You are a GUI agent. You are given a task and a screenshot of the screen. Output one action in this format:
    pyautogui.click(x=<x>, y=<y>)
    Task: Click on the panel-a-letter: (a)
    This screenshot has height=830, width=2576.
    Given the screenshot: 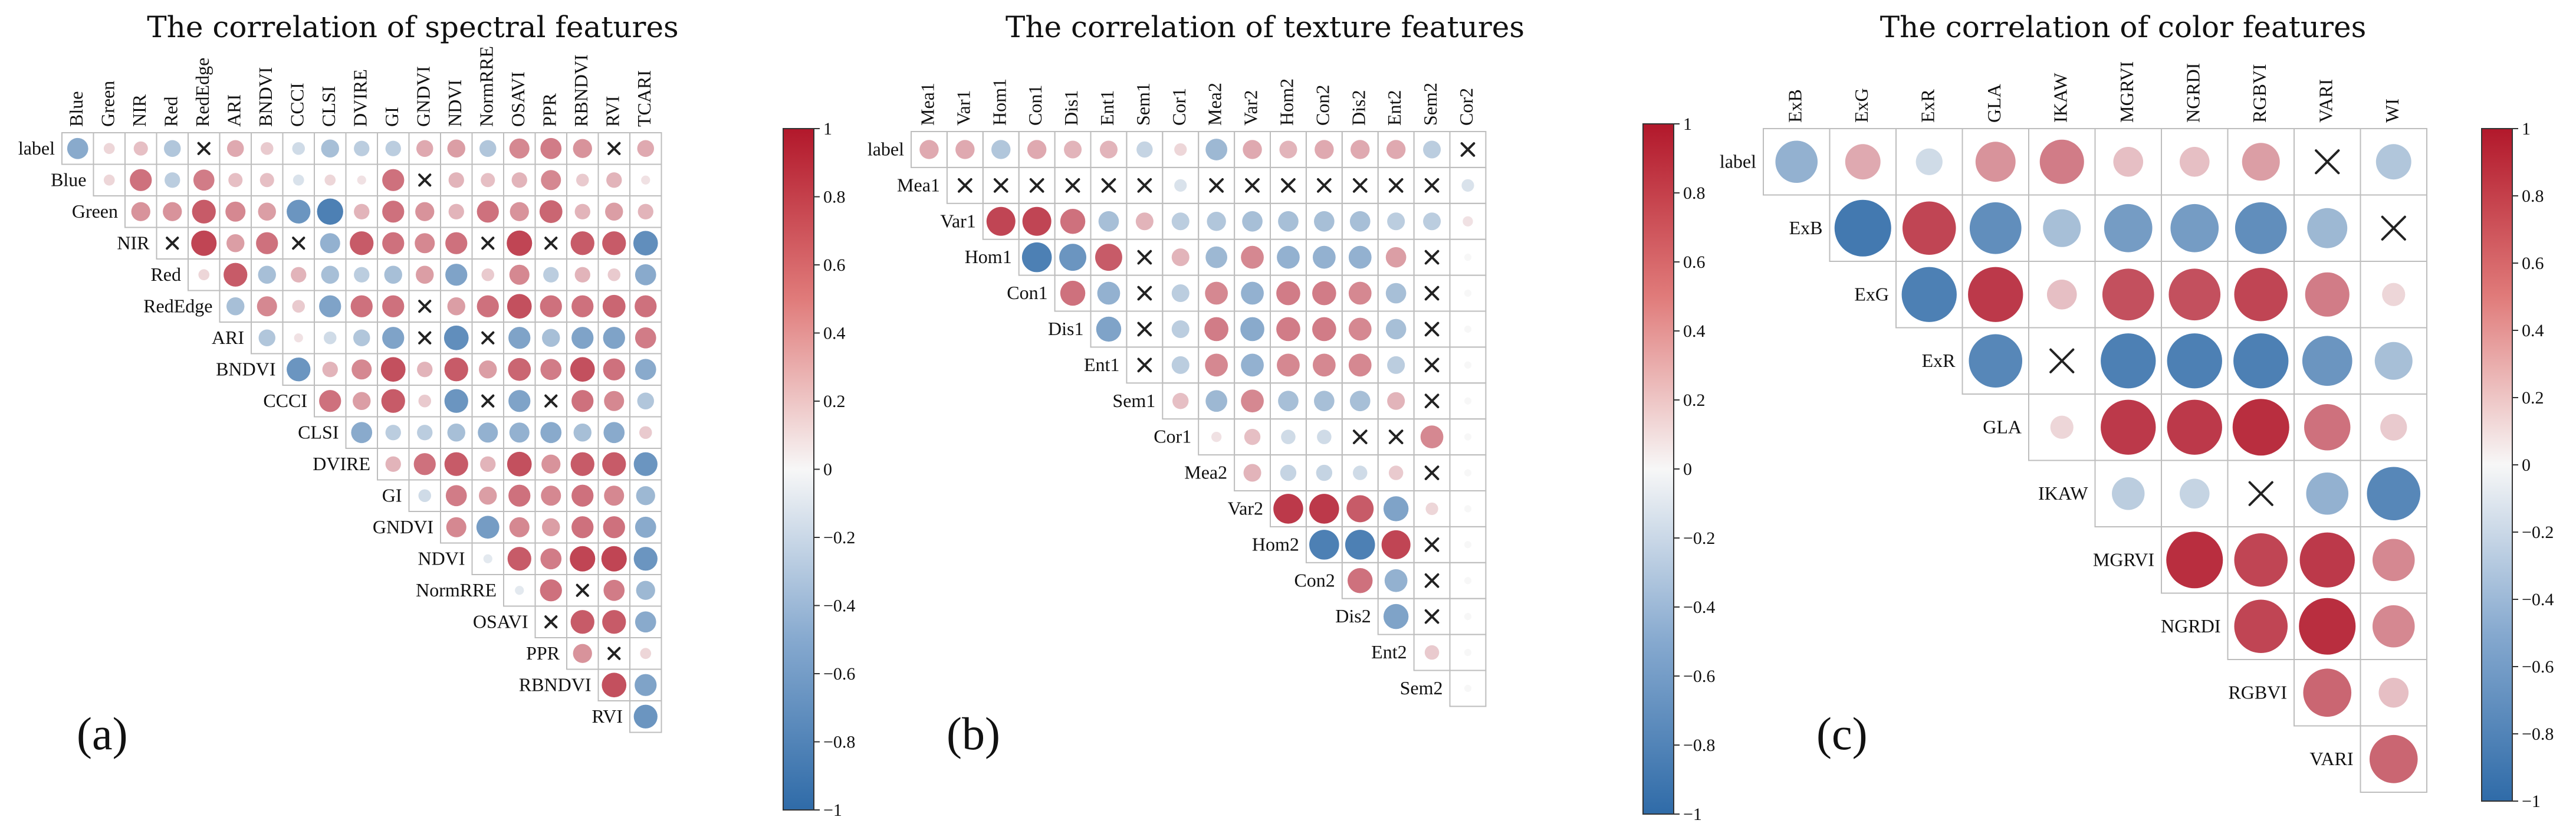 What is the action you would take?
    pyautogui.click(x=103, y=733)
    